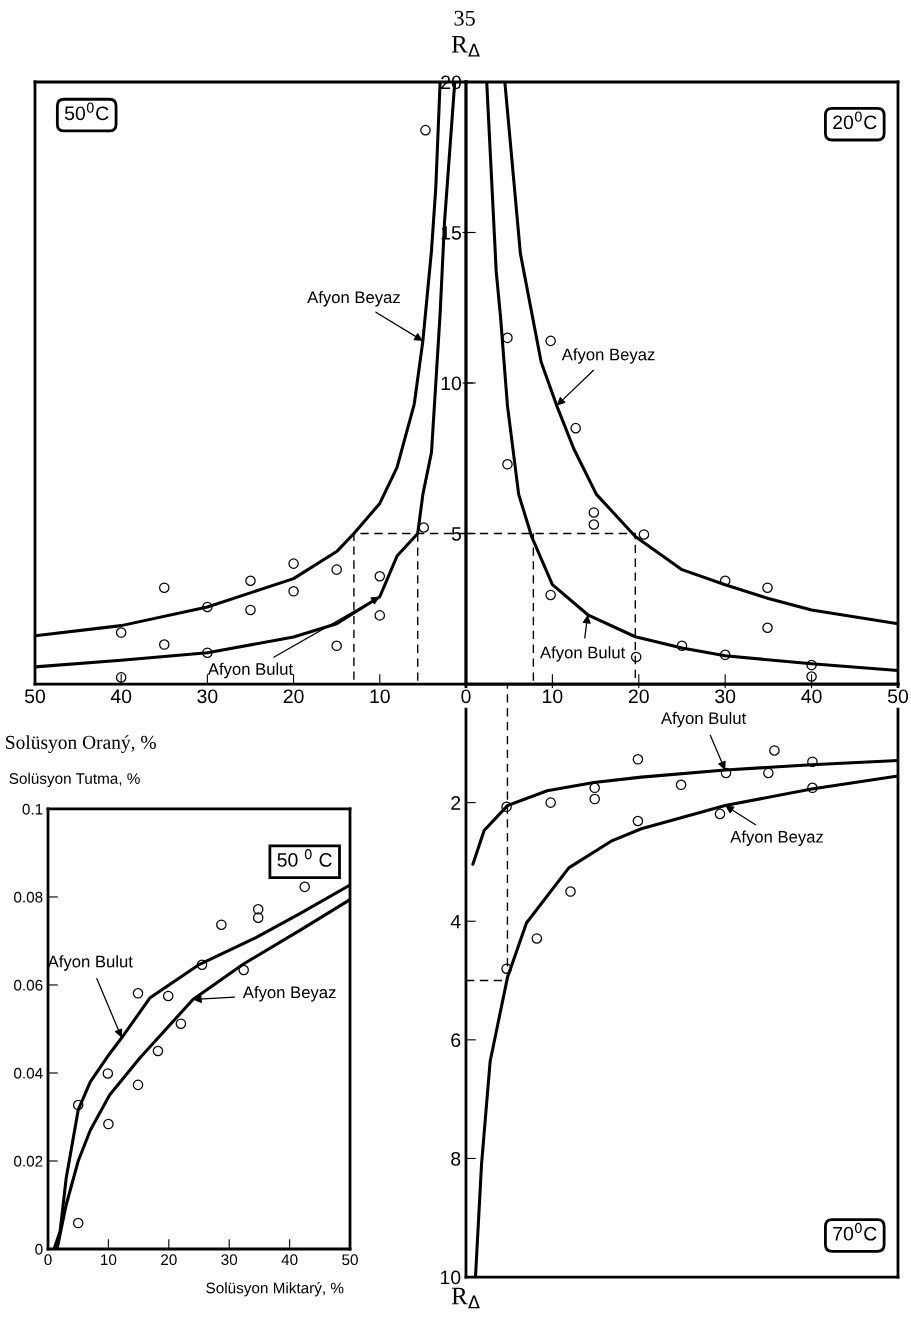  I want to click on y-tick-label: 0.08, so click(28, 897).